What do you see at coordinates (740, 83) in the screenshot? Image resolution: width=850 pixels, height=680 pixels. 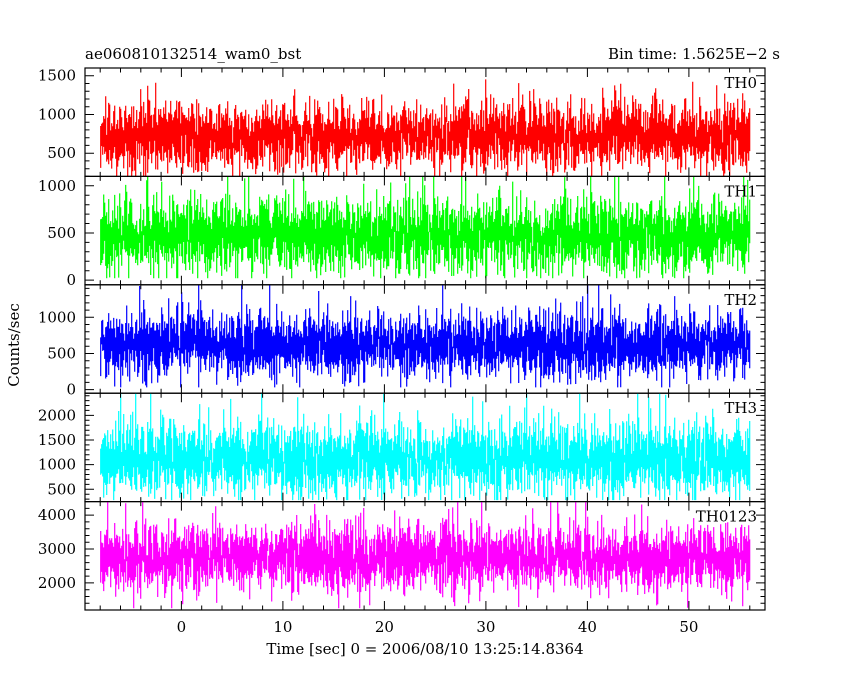 I see `panel-label: TH0` at bounding box center [740, 83].